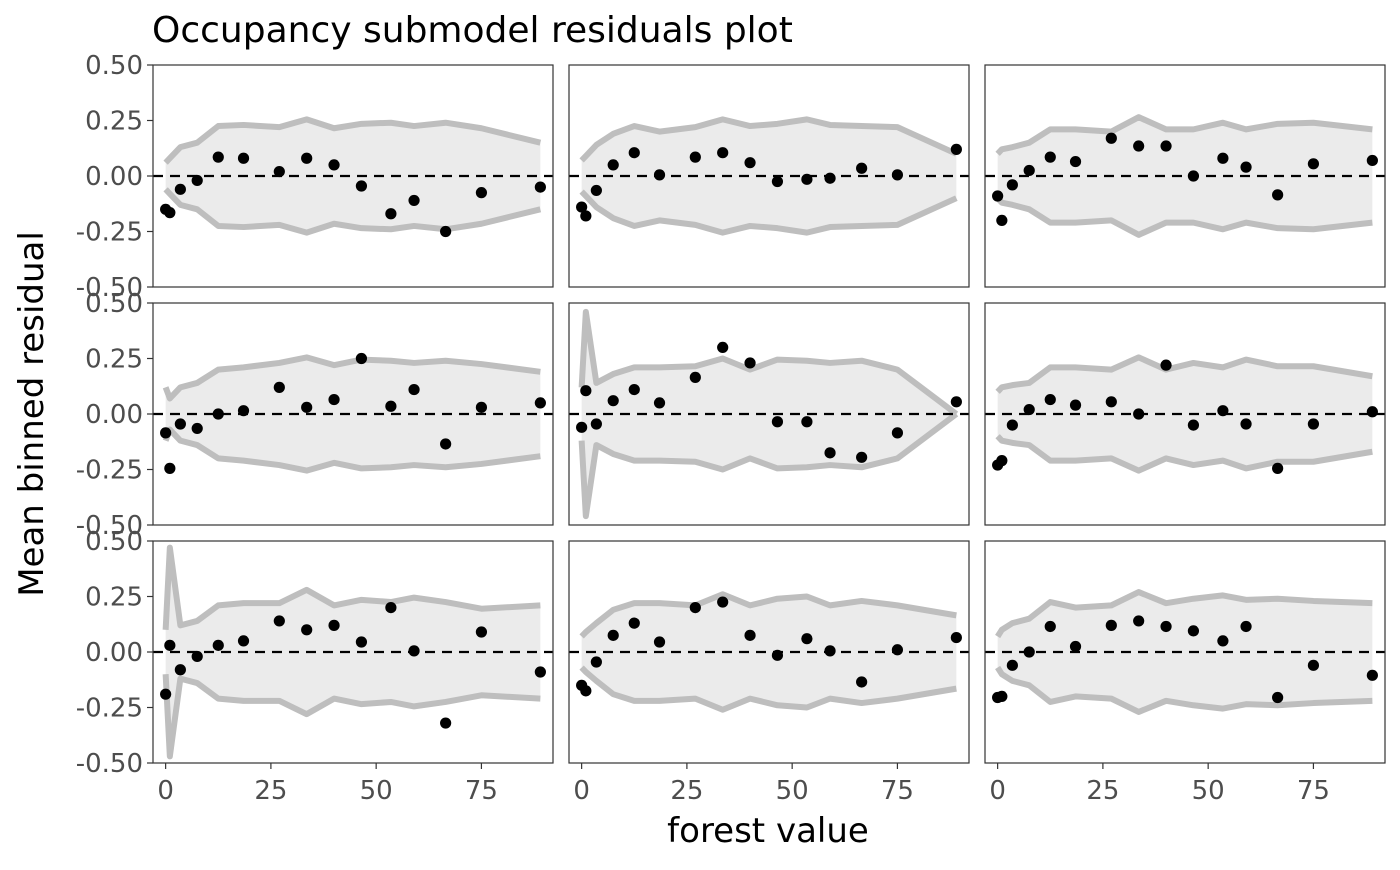 Image resolution: width=1400 pixels, height=870 pixels. What do you see at coordinates (109, 233) in the screenshot?
I see `y-tick-label: -0.25` at bounding box center [109, 233].